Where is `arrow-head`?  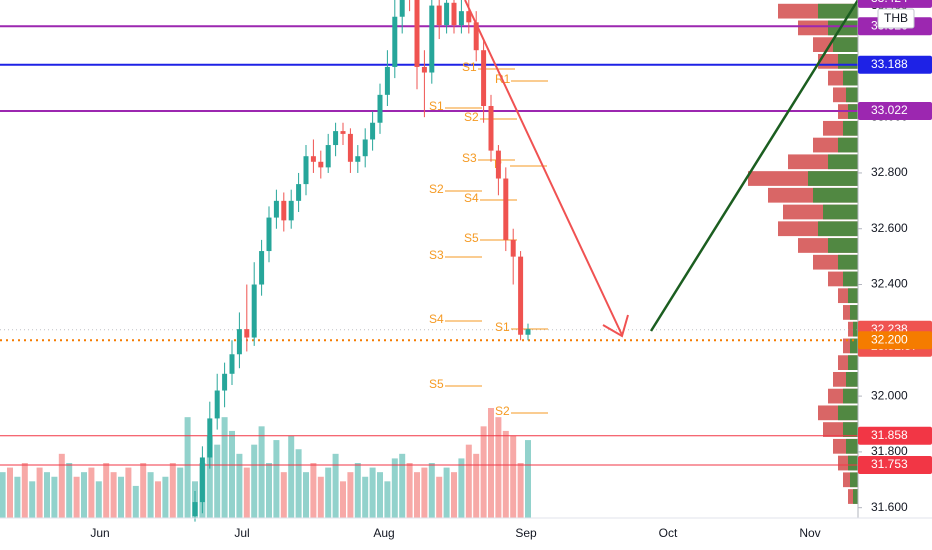 arrow-head is located at coordinates (615, 326).